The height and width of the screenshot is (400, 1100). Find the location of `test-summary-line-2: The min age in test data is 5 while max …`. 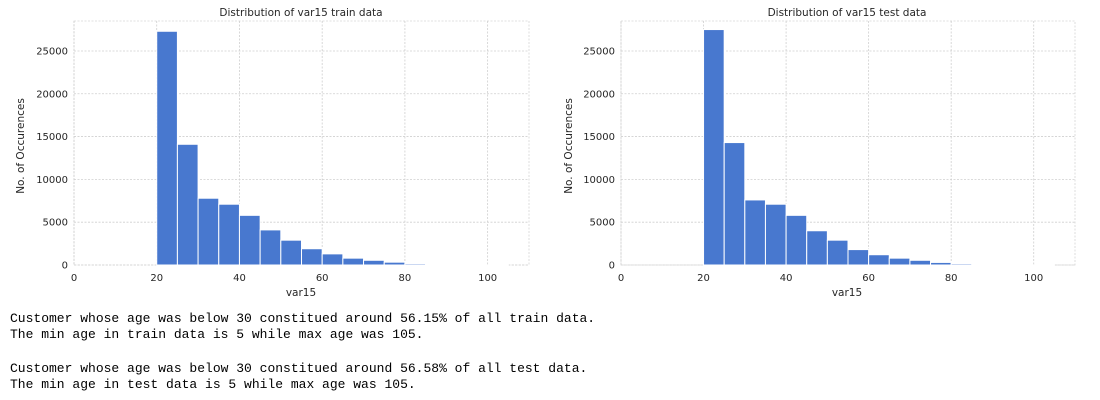

test-summary-line-2: The min age in test data is 5 while max … is located at coordinates (213, 384).